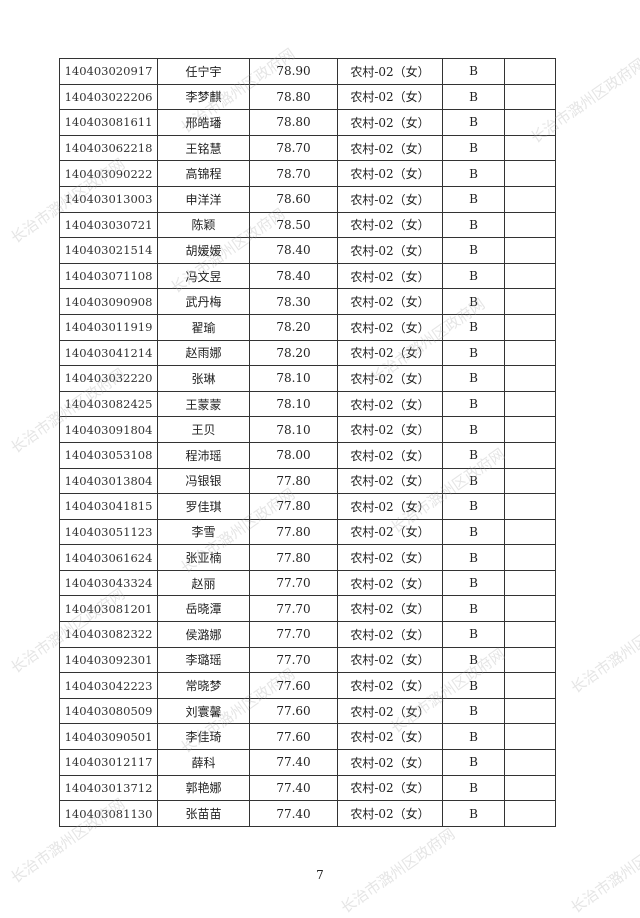  Describe the element at coordinates (108, 97) in the screenshot. I see `exam-id-cell: 140403022206` at that location.